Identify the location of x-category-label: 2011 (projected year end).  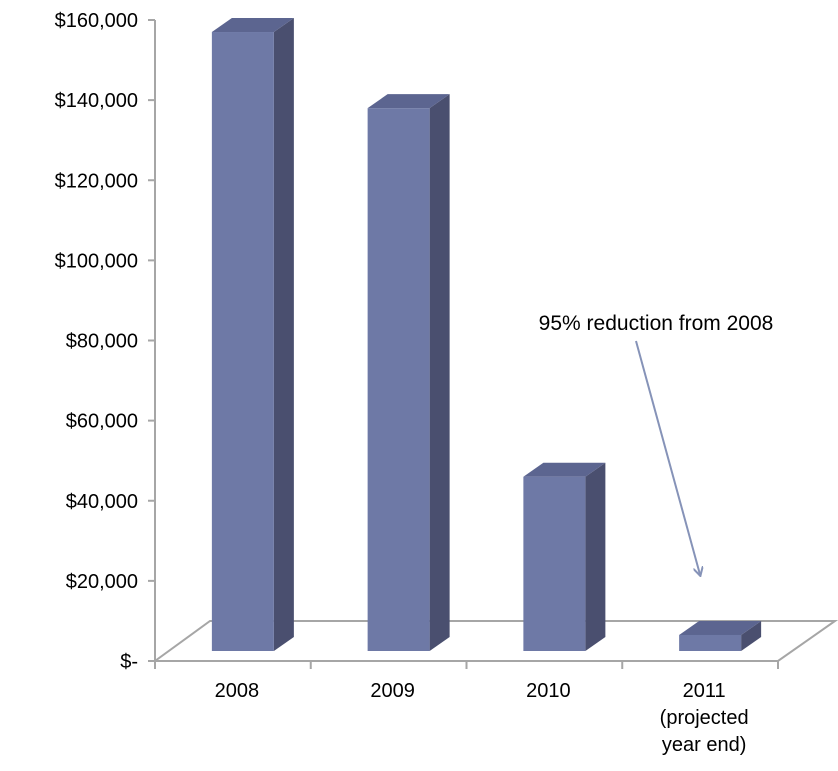
(704, 718).